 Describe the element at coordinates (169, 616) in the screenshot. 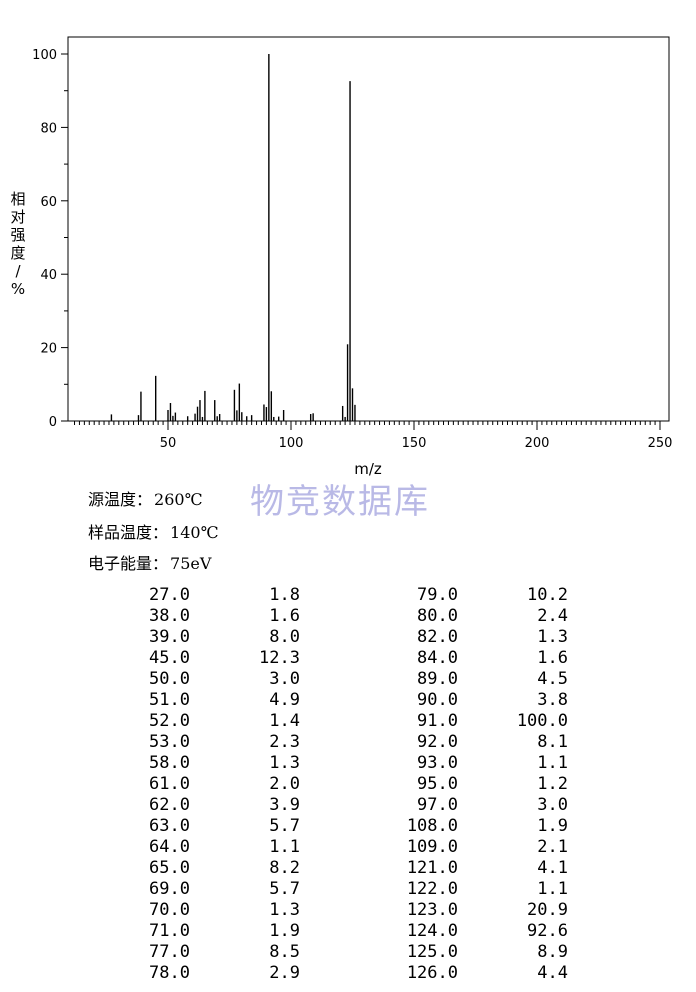

I see `mz-value: 38.0` at that location.